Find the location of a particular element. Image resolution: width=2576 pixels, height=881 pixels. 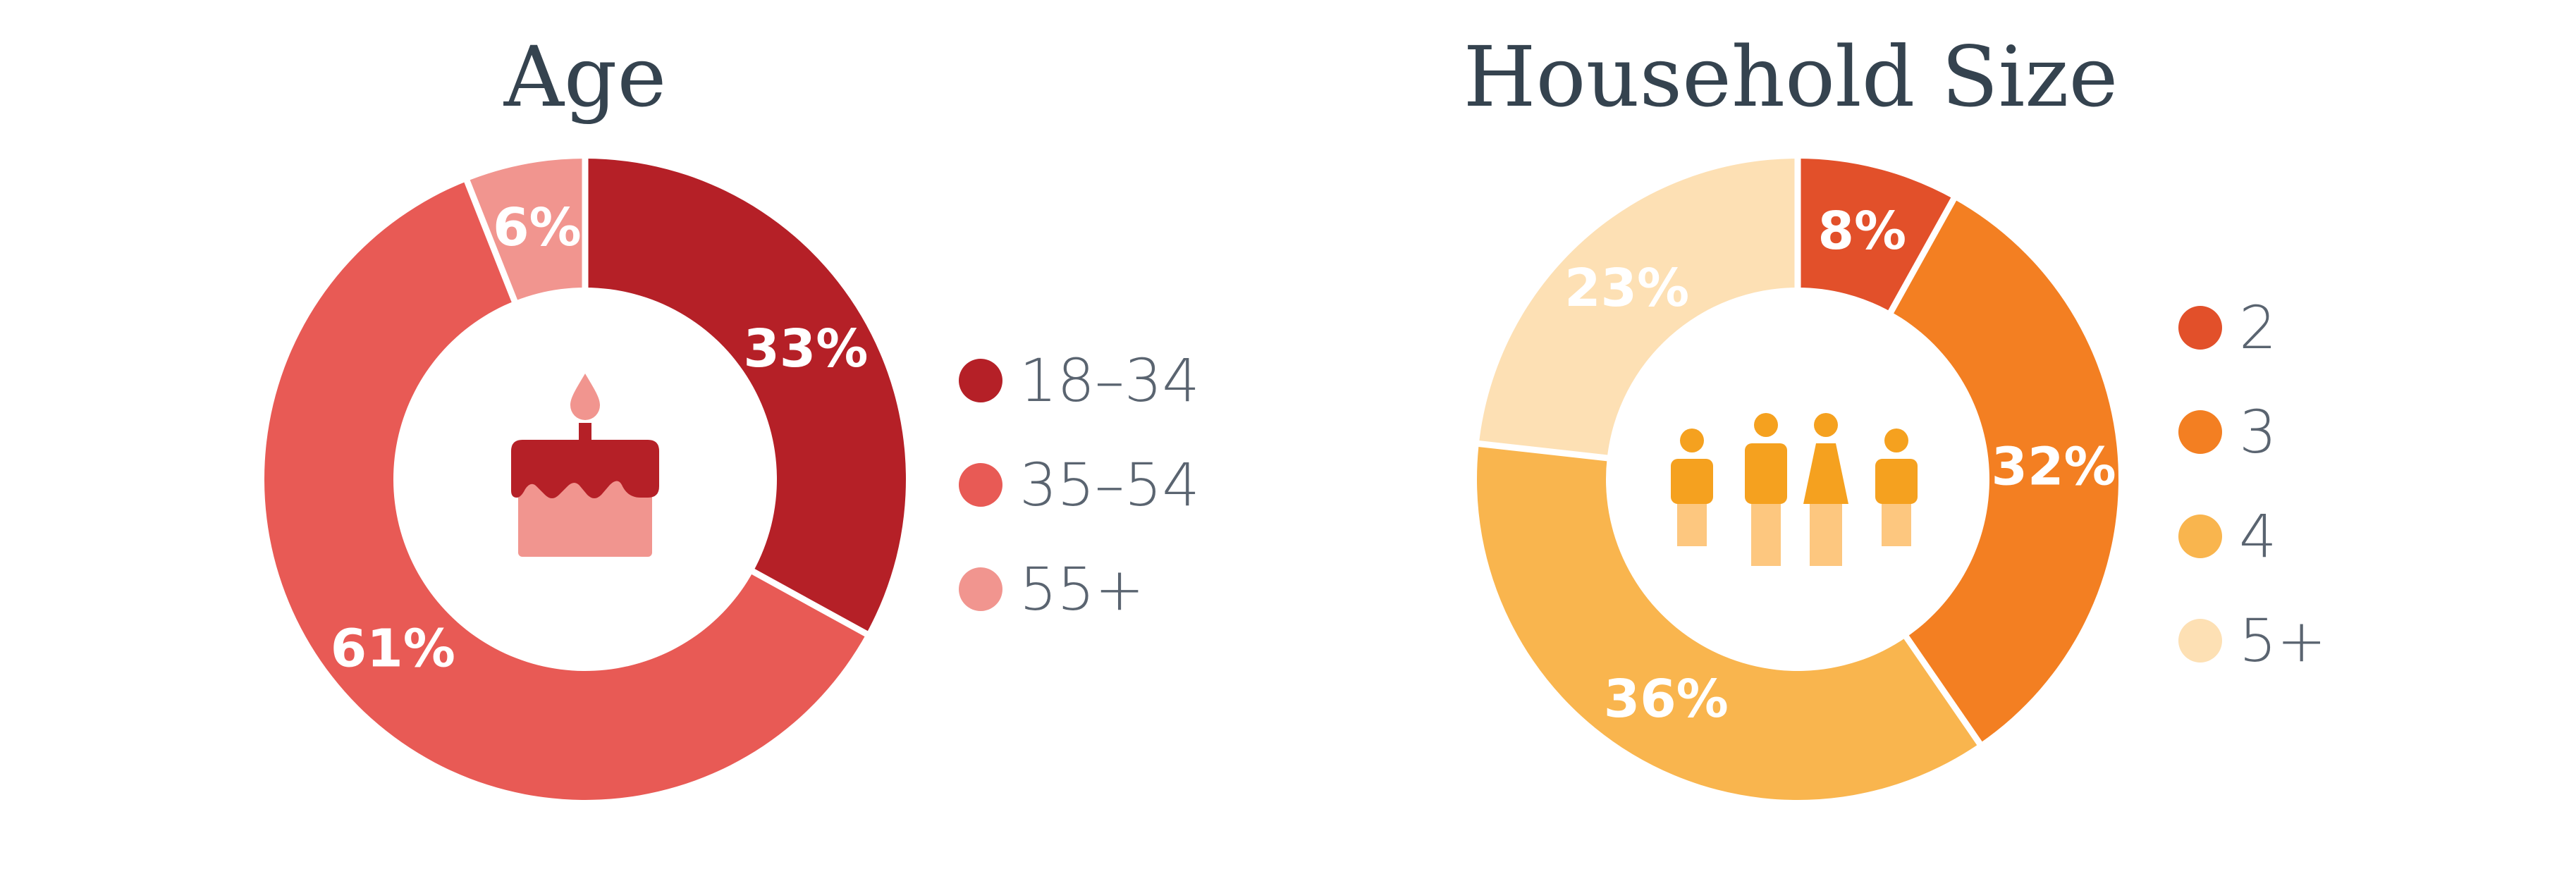

legend-item-55: 55+ is located at coordinates (1051, 589).